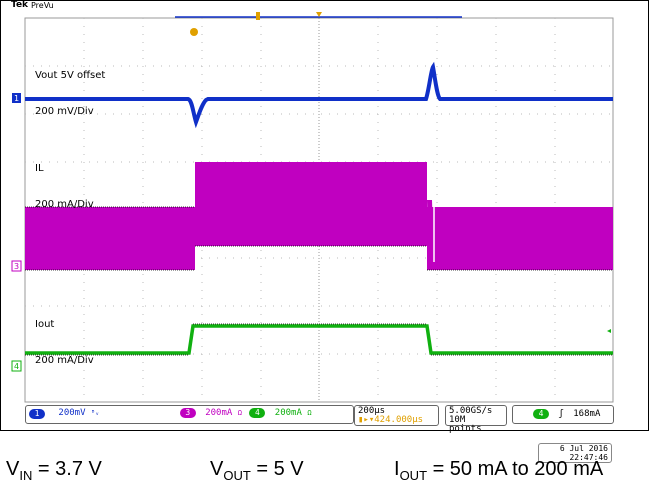 This screenshot has width=649, height=495. What do you see at coordinates (72, 413) in the screenshot?
I see `ch1-readout: 200mV` at bounding box center [72, 413].